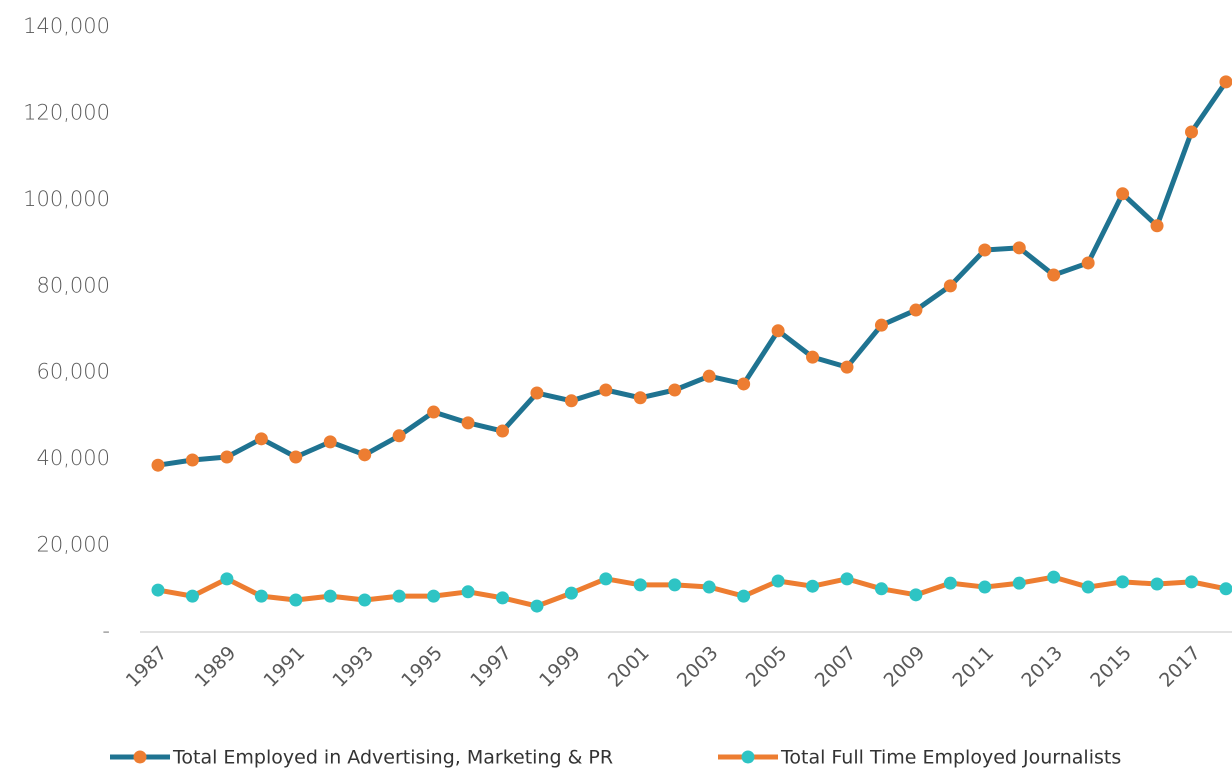 Image resolution: width=1232 pixels, height=772 pixels. Describe the element at coordinates (216, 667) in the screenshot. I see `x-tick-label: 1989` at that location.